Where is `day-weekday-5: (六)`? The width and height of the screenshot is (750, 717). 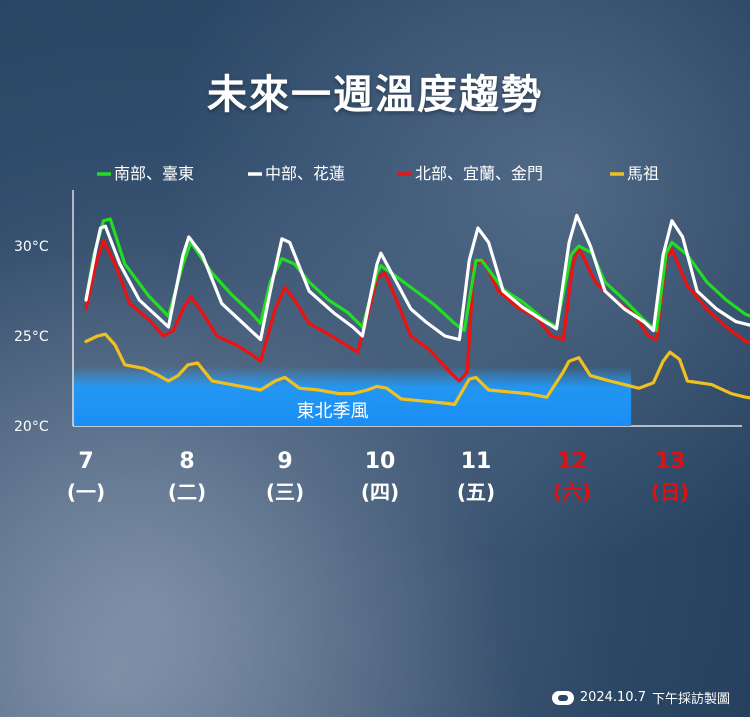 day-weekday-5: (六) is located at coordinates (572, 492).